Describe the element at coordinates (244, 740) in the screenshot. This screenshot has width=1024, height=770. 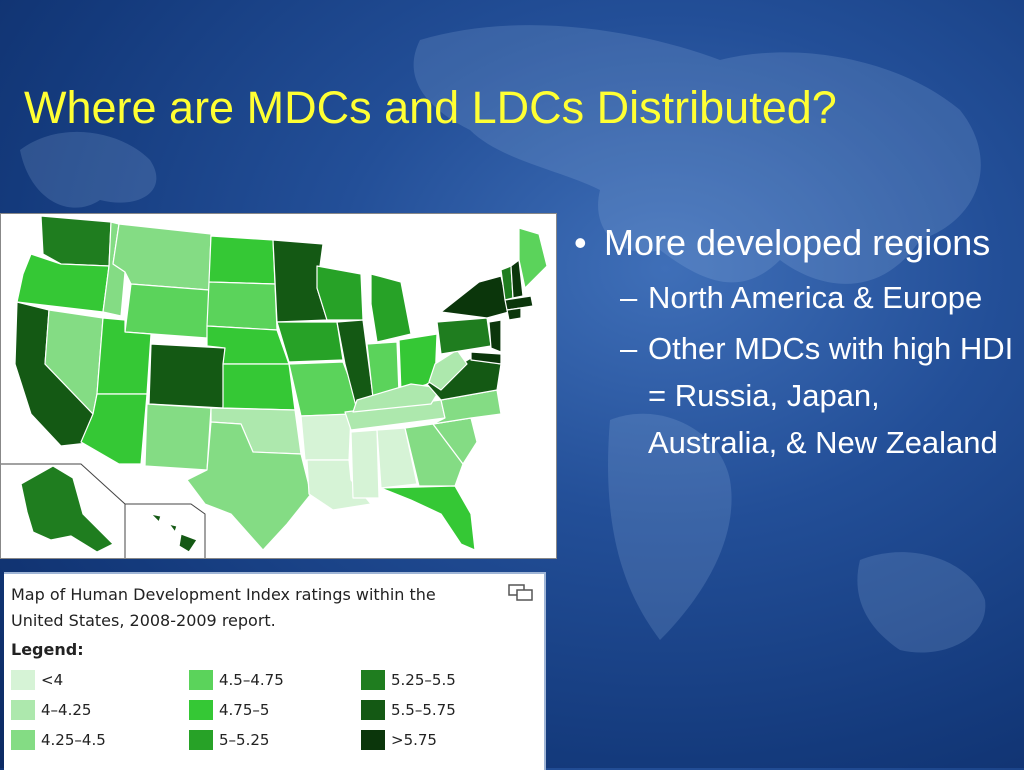
I see `legend-label: 5–5.25` at that location.